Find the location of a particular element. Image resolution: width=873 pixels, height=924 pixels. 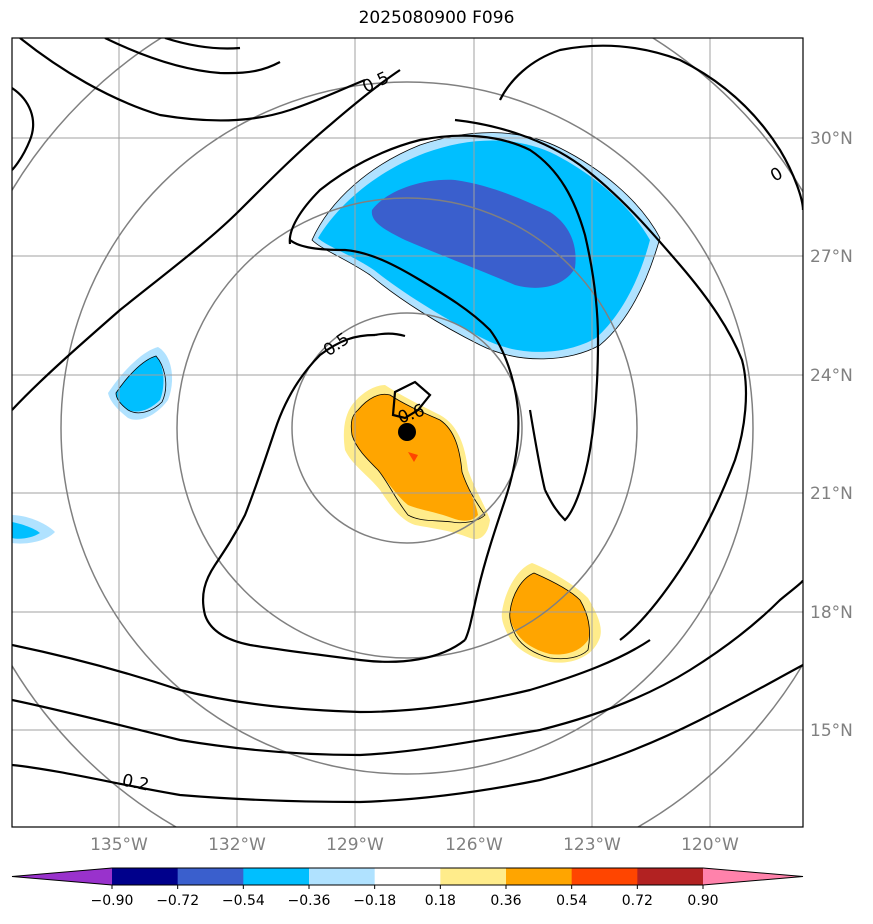

colorbar-extend-low is located at coordinates (62, 876).